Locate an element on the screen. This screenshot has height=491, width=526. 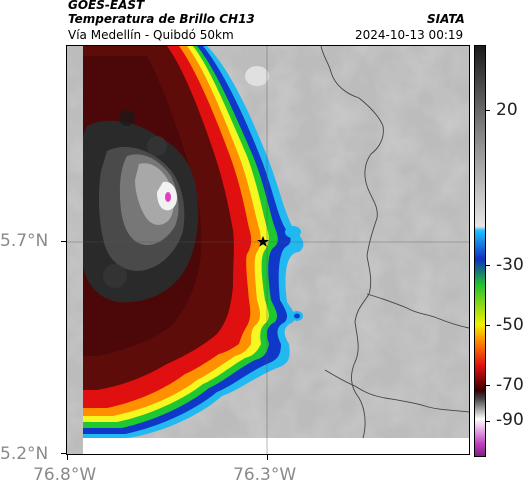
x-tick-label: 76.8°W is located at coordinates (65, 475).